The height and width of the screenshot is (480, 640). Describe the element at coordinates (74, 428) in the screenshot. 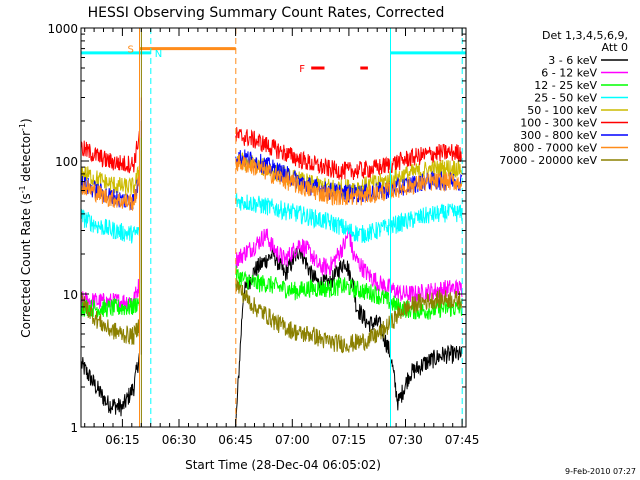

I see `y-tick-label: 1` at that location.